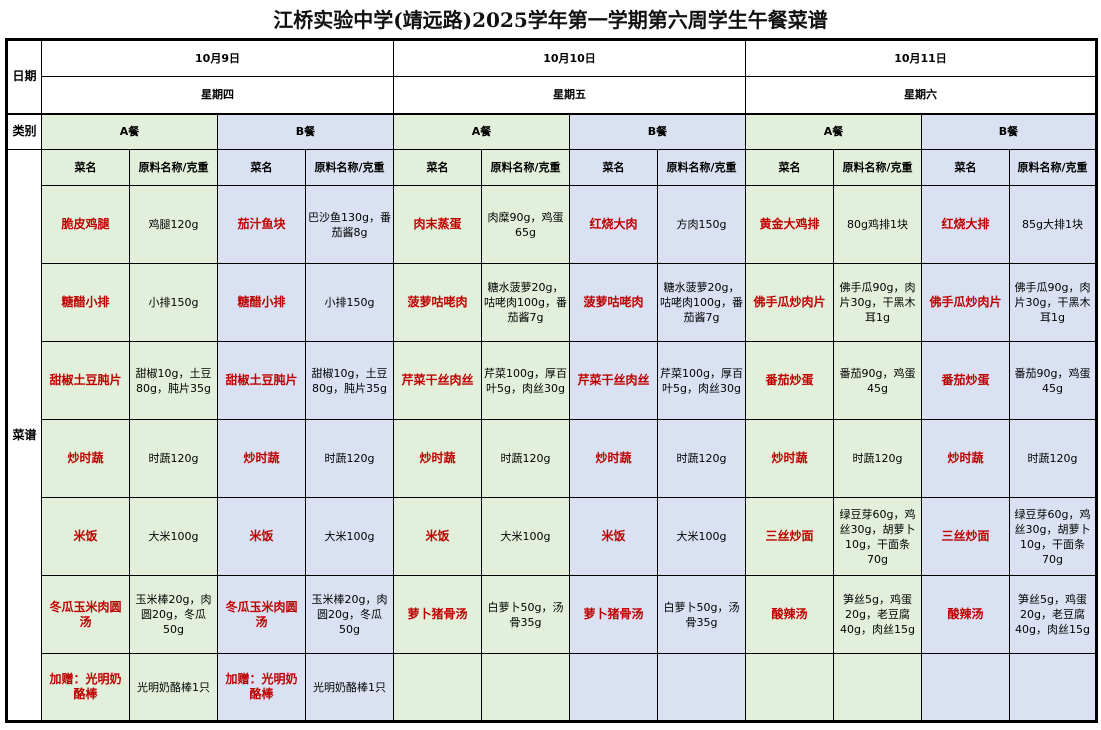 The image size is (1101, 730). What do you see at coordinates (217, 58) in the screenshot?
I see `day-date: 10月9日` at bounding box center [217, 58].